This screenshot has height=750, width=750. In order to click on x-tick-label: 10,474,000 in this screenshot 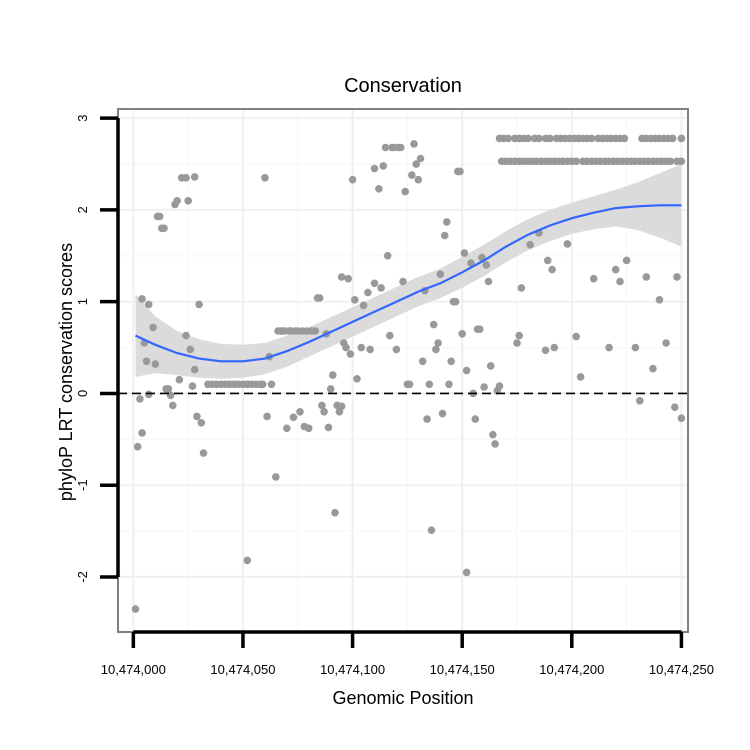, I will do `click(133, 669)`.